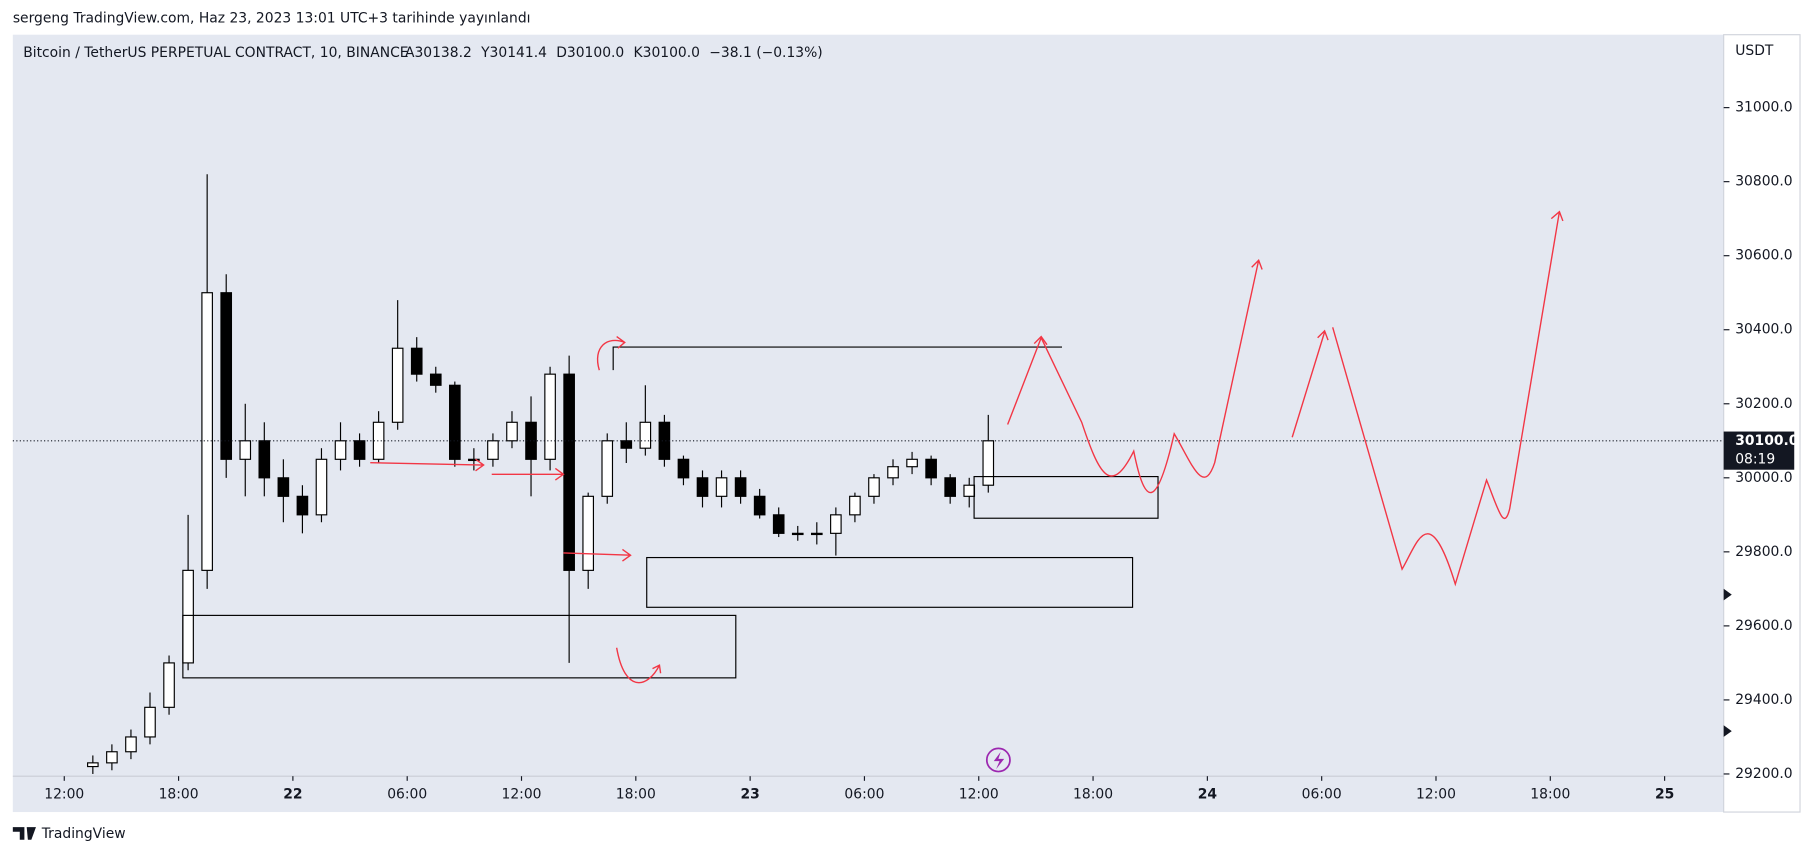 The image size is (1814, 856). Describe the element at coordinates (1763, 330) in the screenshot. I see `y-tick-label: 30400.0` at that location.